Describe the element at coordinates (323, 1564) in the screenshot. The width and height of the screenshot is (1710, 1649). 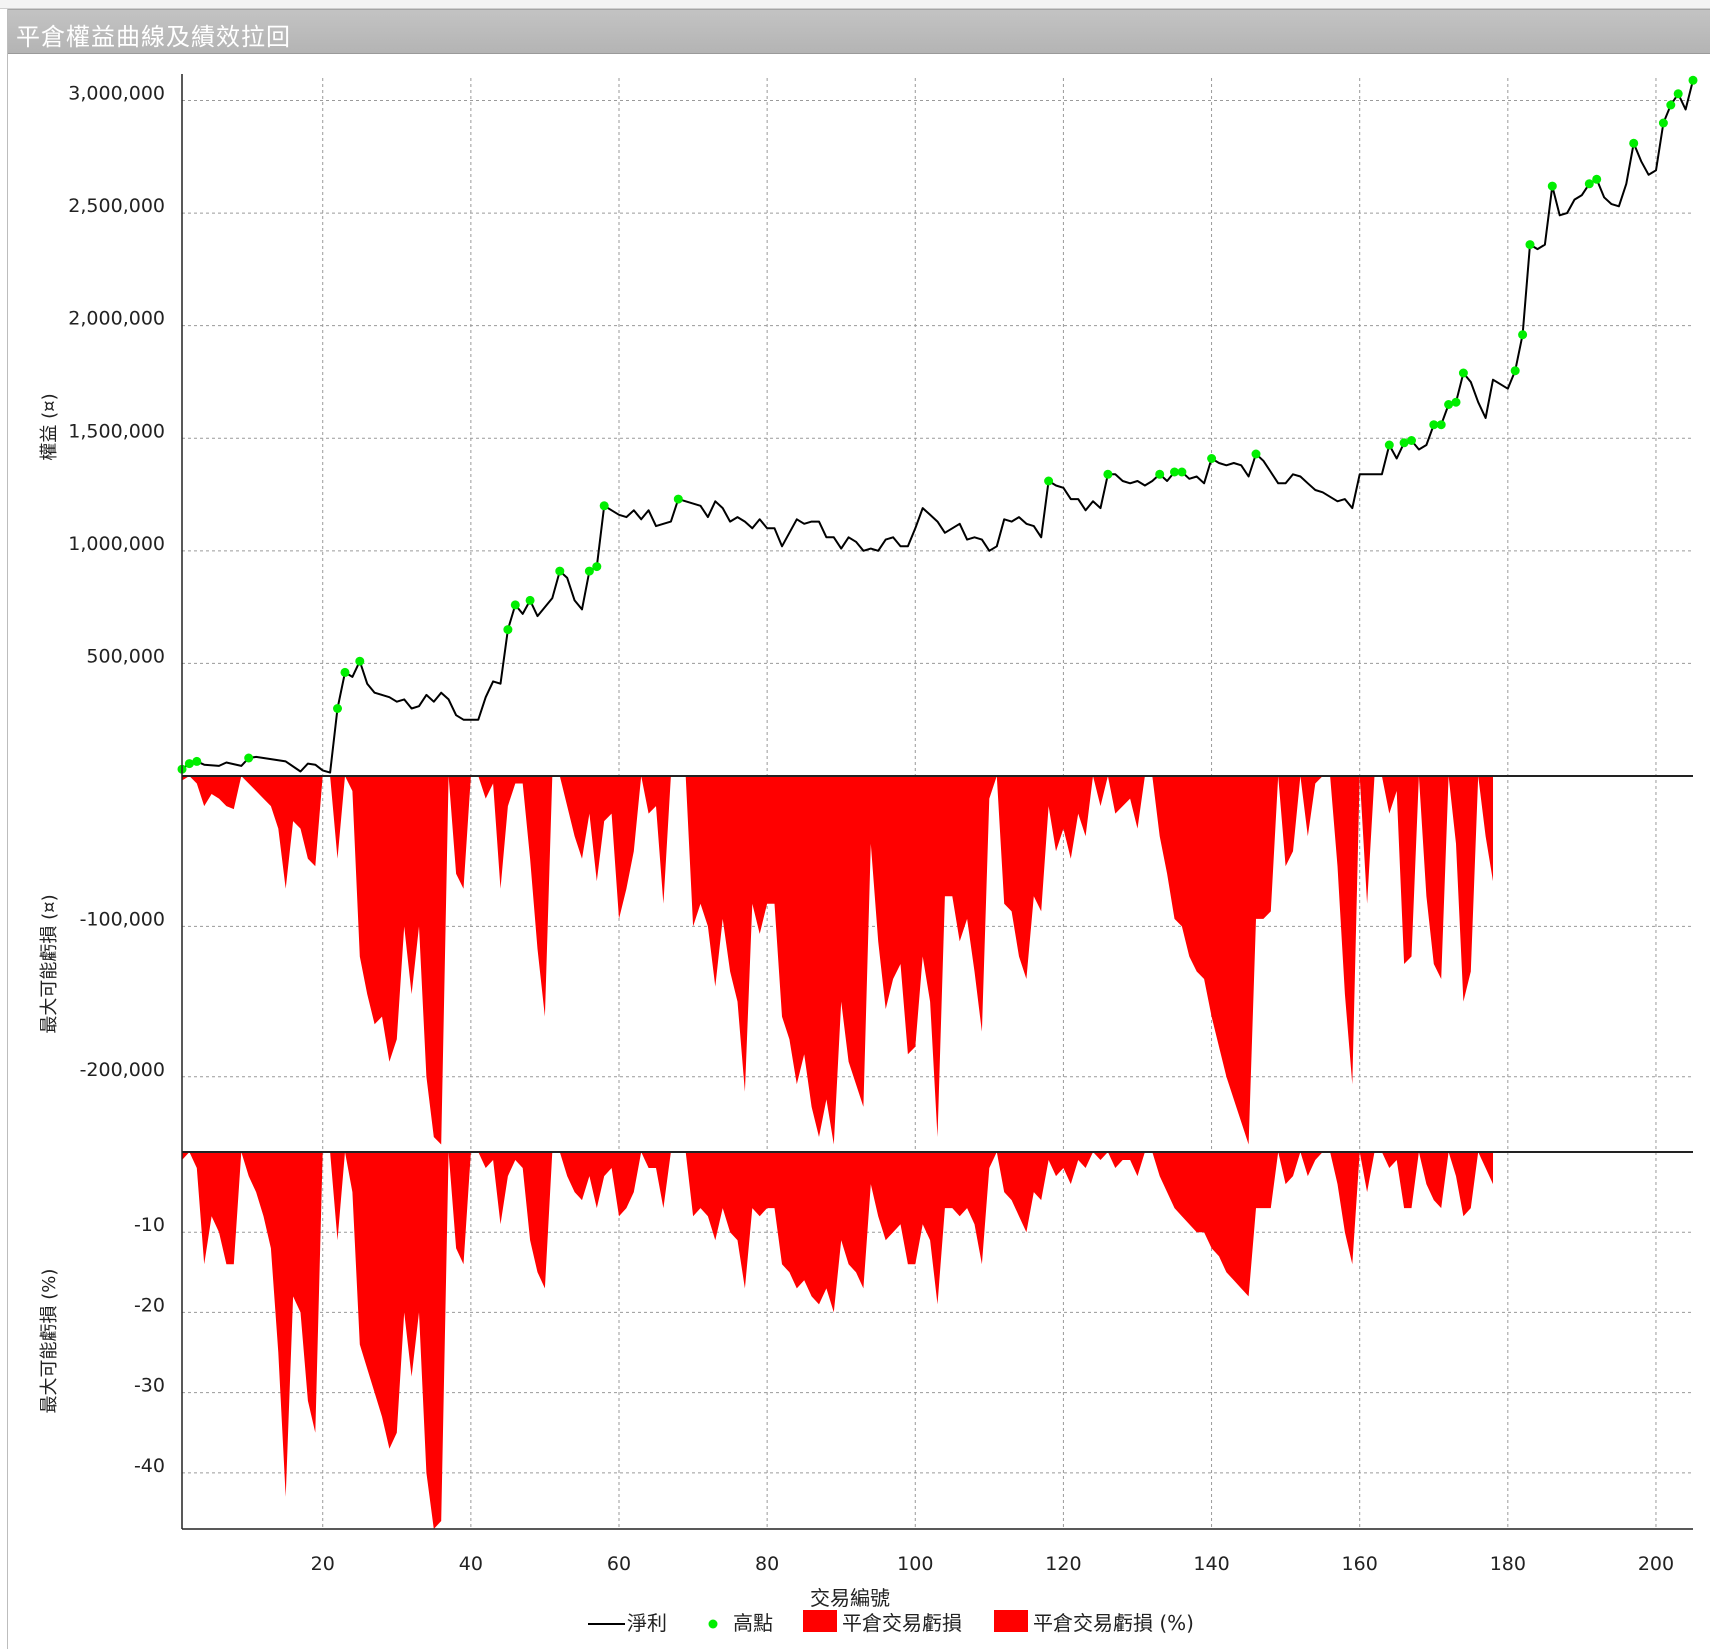
I see `x-tick-label: 20` at that location.